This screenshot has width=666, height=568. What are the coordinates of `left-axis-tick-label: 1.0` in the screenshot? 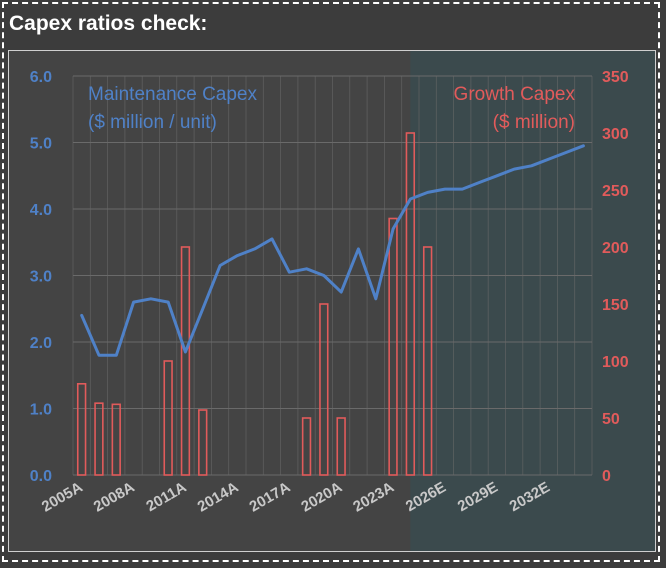 It's located at (41, 410).